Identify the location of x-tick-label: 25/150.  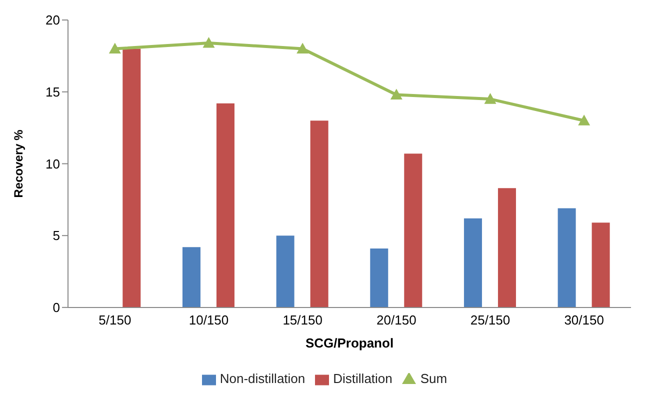
(490, 320).